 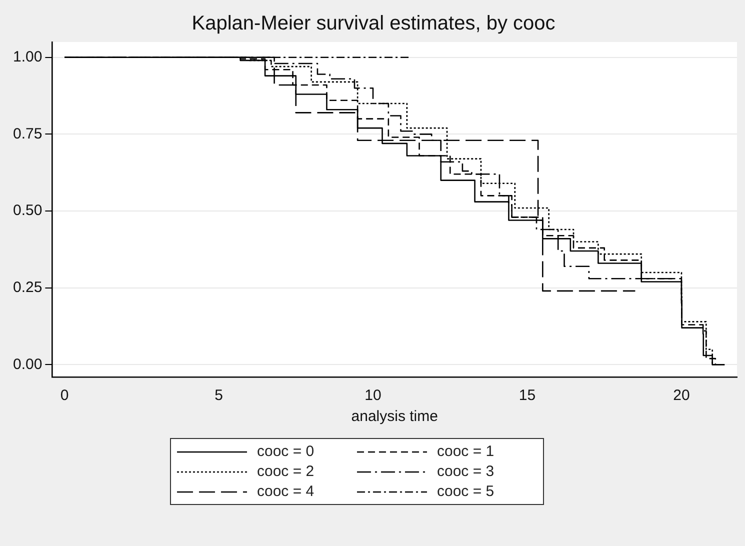 I want to click on legend-label: cooc = 5, so click(x=465, y=491).